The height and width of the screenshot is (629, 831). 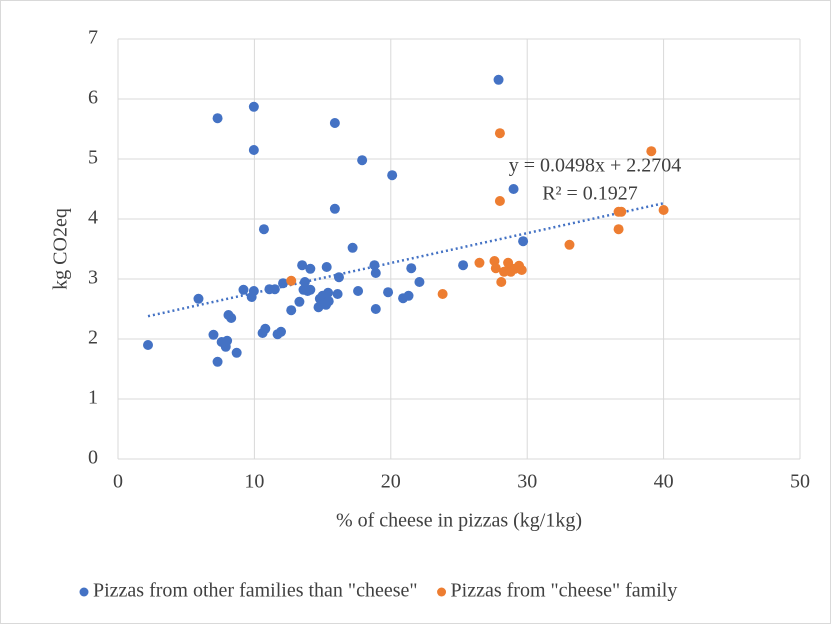 What do you see at coordinates (800, 482) in the screenshot?
I see `x-tick-label: 50` at bounding box center [800, 482].